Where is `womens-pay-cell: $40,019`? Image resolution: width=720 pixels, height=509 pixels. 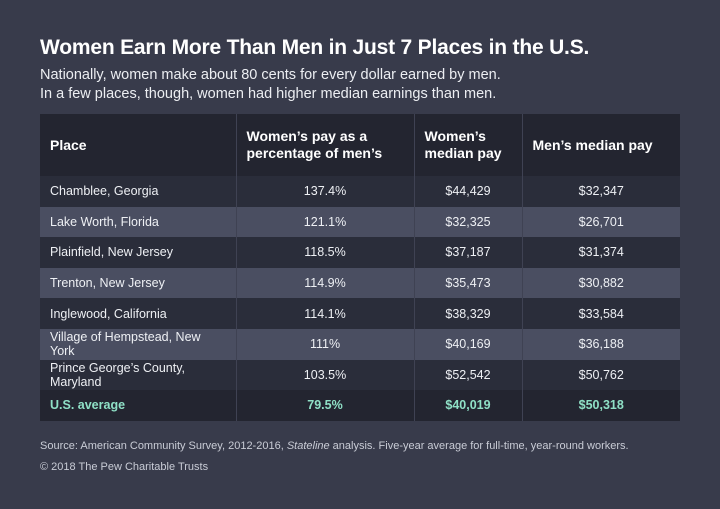
womens-pay-cell: $40,019 is located at coordinates (468, 405).